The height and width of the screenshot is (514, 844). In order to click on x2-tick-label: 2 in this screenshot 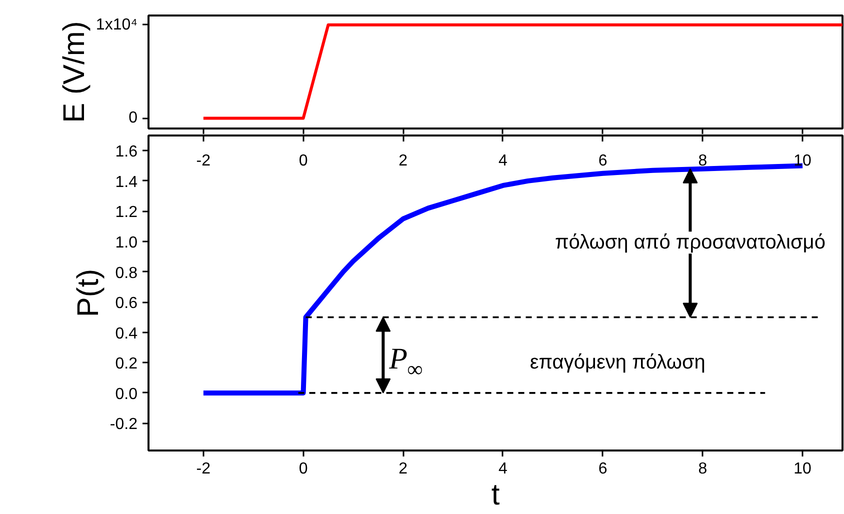, I will do `click(403, 469)`.